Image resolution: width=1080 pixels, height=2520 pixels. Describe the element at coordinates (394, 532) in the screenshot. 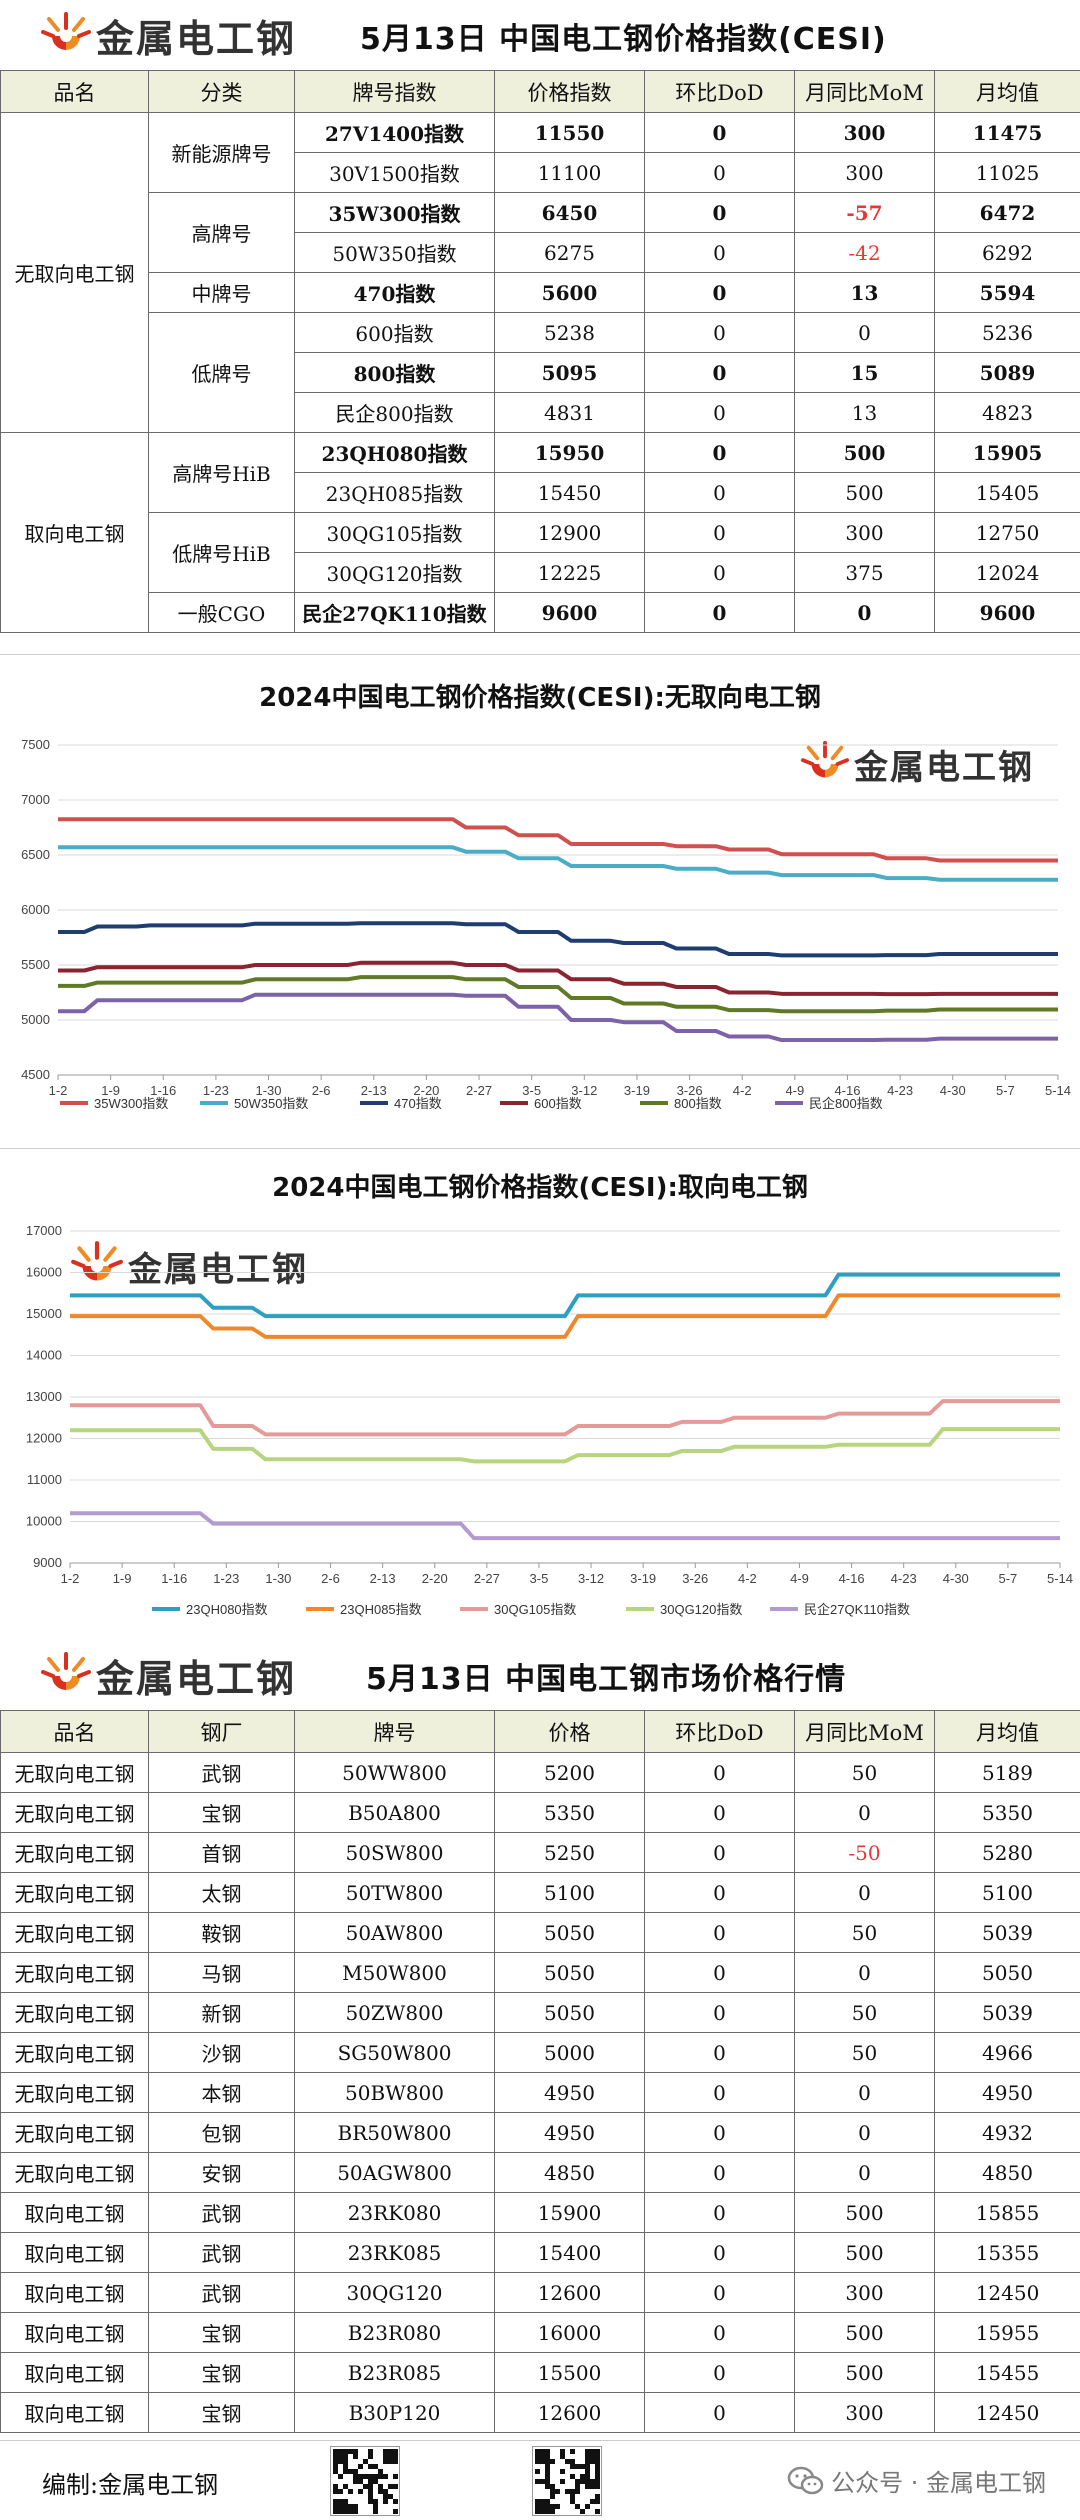

I see `index-name-cell: 30QG105指数` at that location.